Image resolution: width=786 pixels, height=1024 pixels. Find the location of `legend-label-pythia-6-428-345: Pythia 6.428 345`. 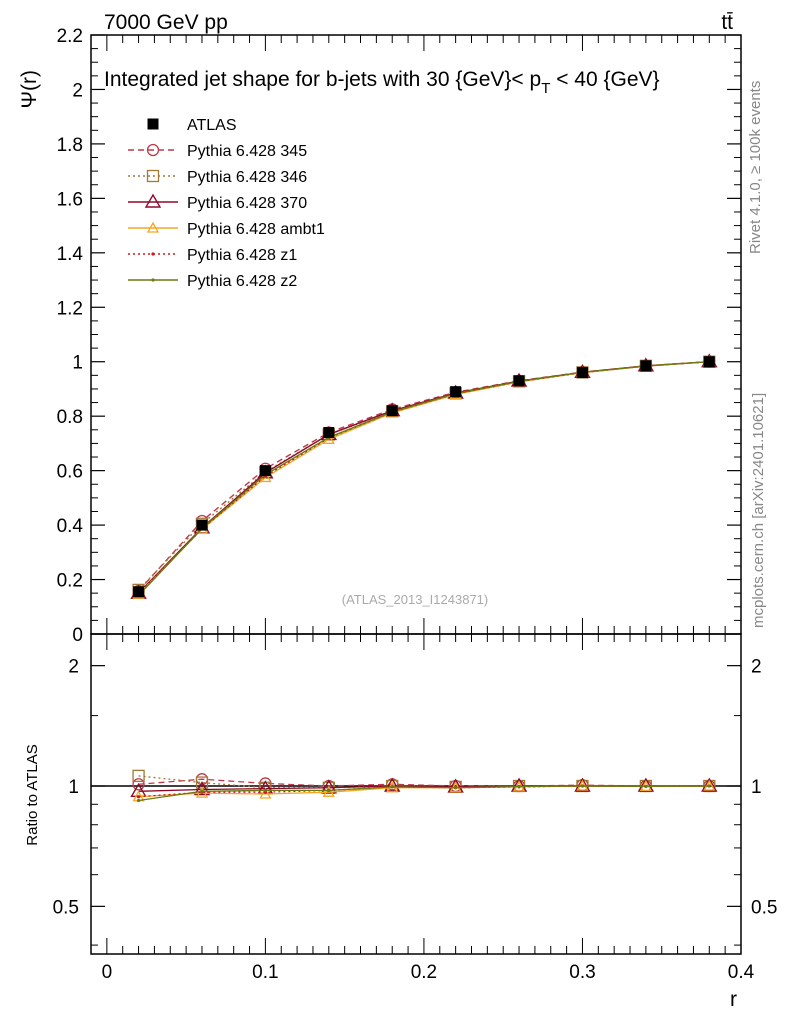

legend-label-pythia-6-428-345: Pythia 6.428 345 is located at coordinates (247, 151).